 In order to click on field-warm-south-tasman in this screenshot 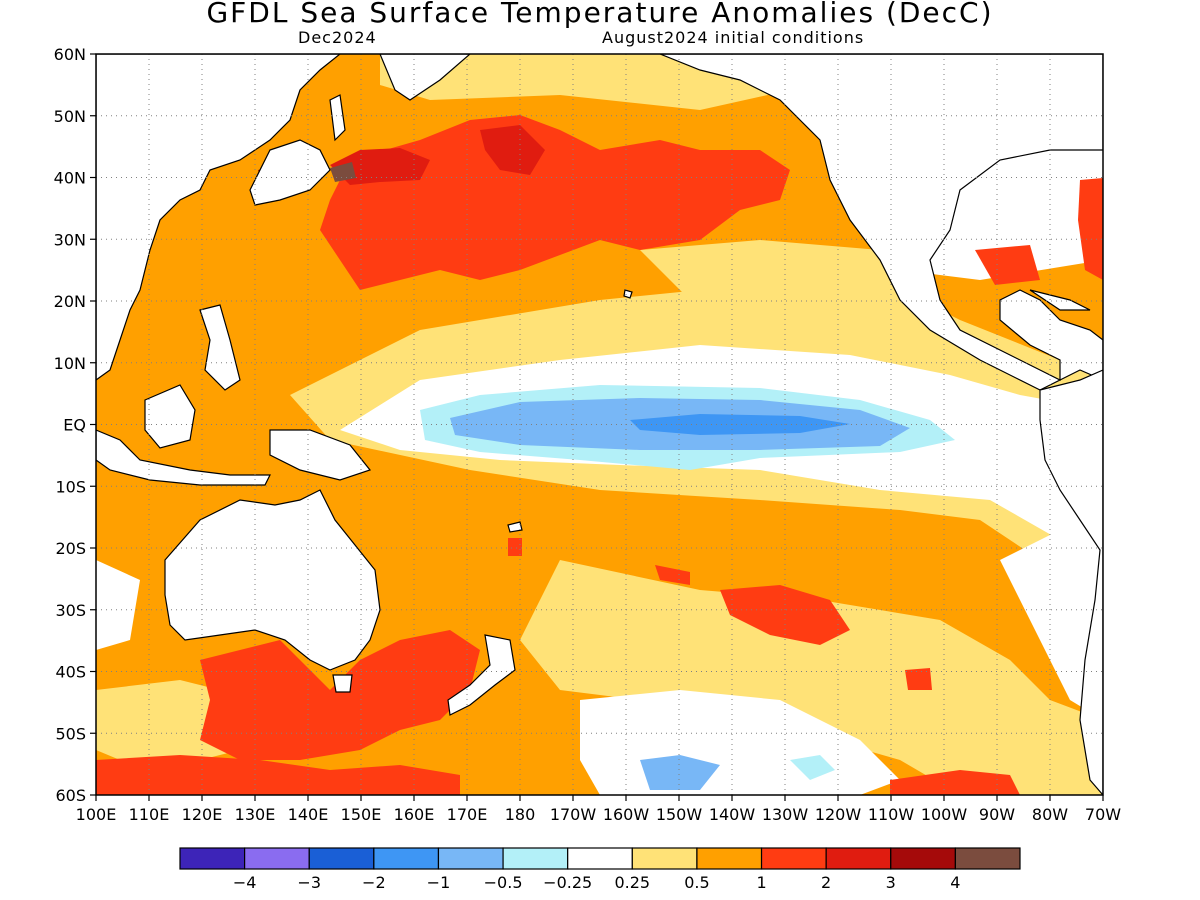, I will do `click(278, 775)`.